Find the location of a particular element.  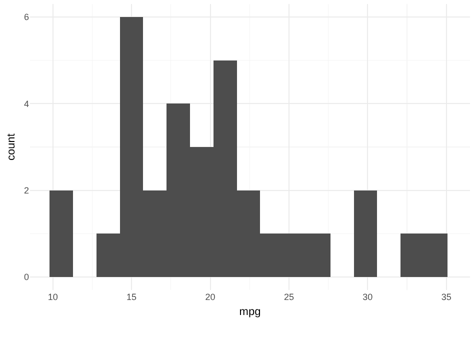

y-tick-label: 2 is located at coordinates (26, 190).